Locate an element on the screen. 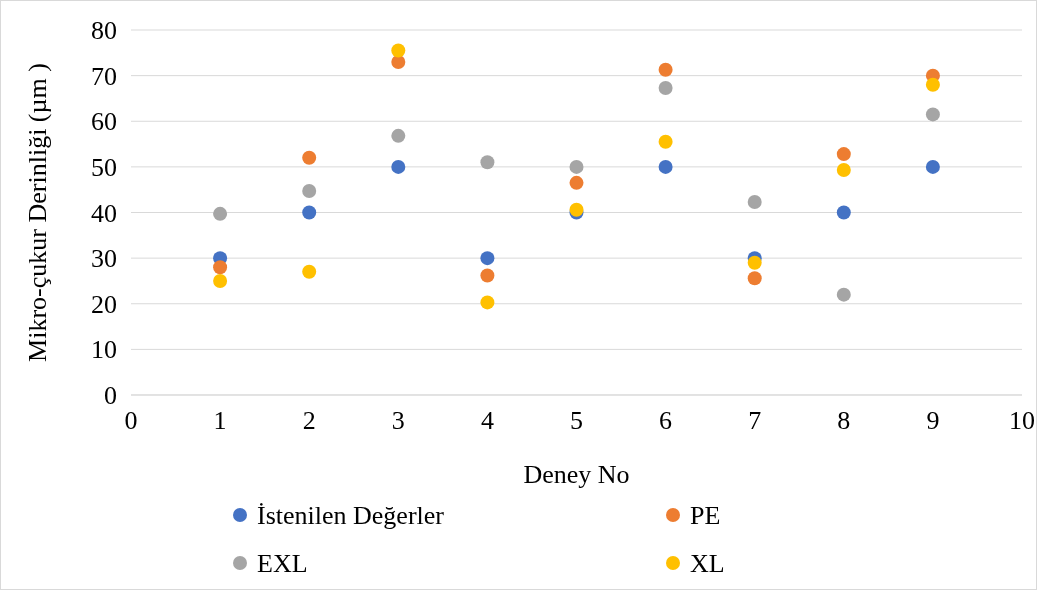 The image size is (1048, 590). x-tick-label: 9 is located at coordinates (933, 420).